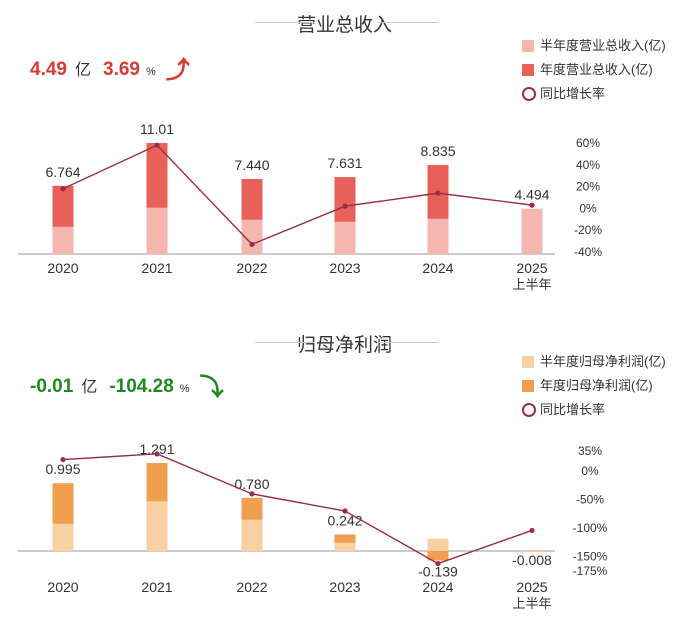 Image resolution: width=689 pixels, height=624 pixels. Describe the element at coordinates (211, 387) in the screenshot. I see `arrow-down-icon: ⤵` at that location.